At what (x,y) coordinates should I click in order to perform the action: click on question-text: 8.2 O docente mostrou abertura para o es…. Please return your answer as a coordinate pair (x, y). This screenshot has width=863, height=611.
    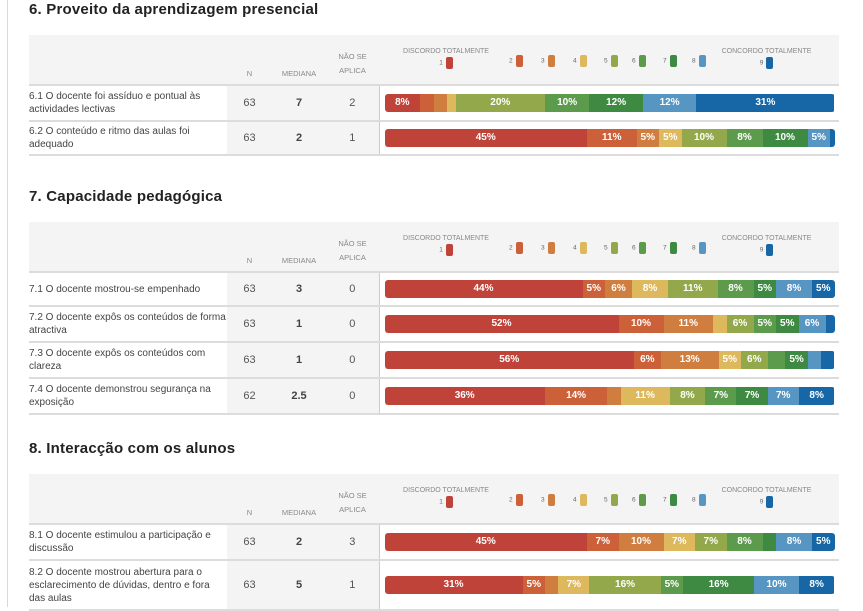
    Looking at the image, I should click on (128, 585).